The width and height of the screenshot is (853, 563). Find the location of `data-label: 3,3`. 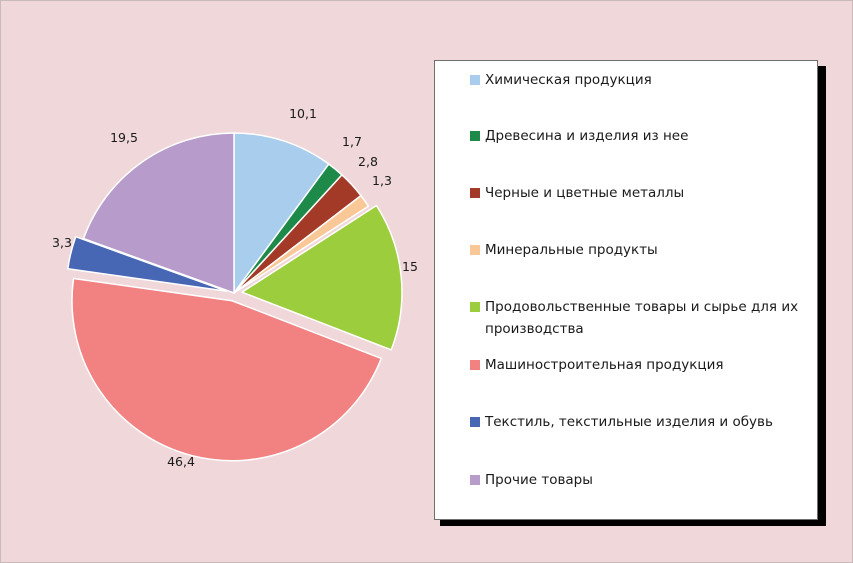

data-label: 3,3 is located at coordinates (62, 242).